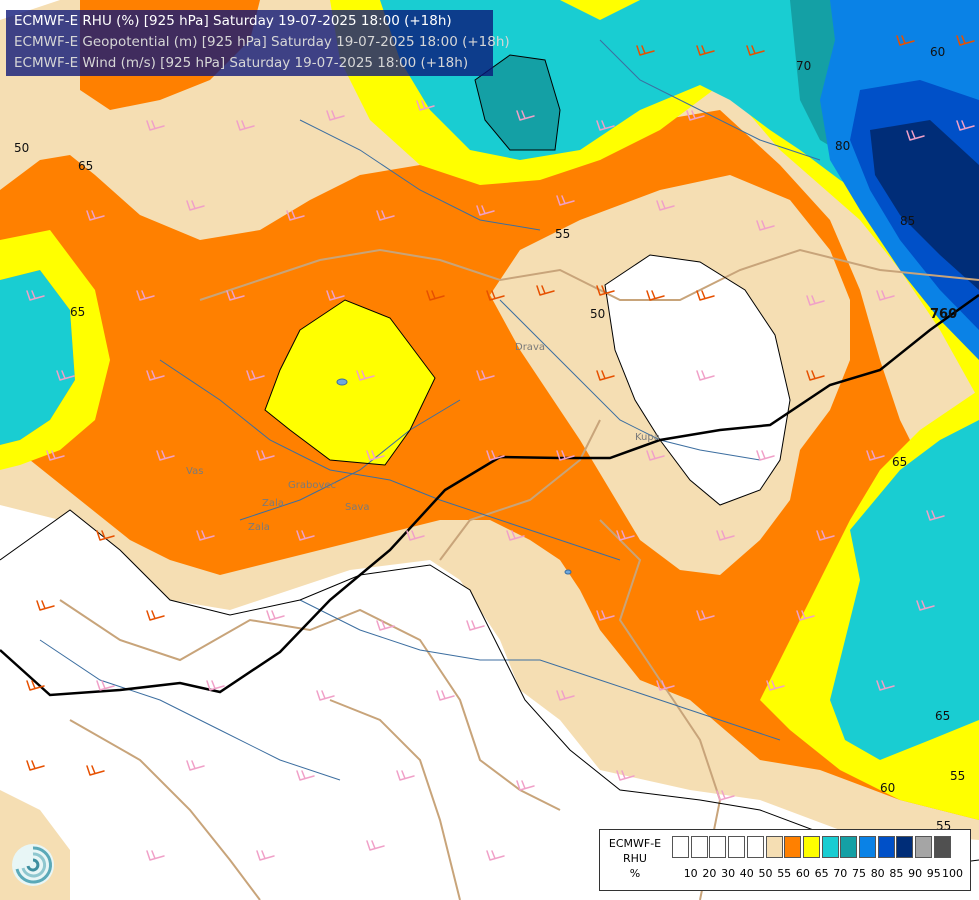 This screenshot has height=900, width=979. Describe the element at coordinates (952, 873) in the screenshot. I see `legend-label: 100` at that location.